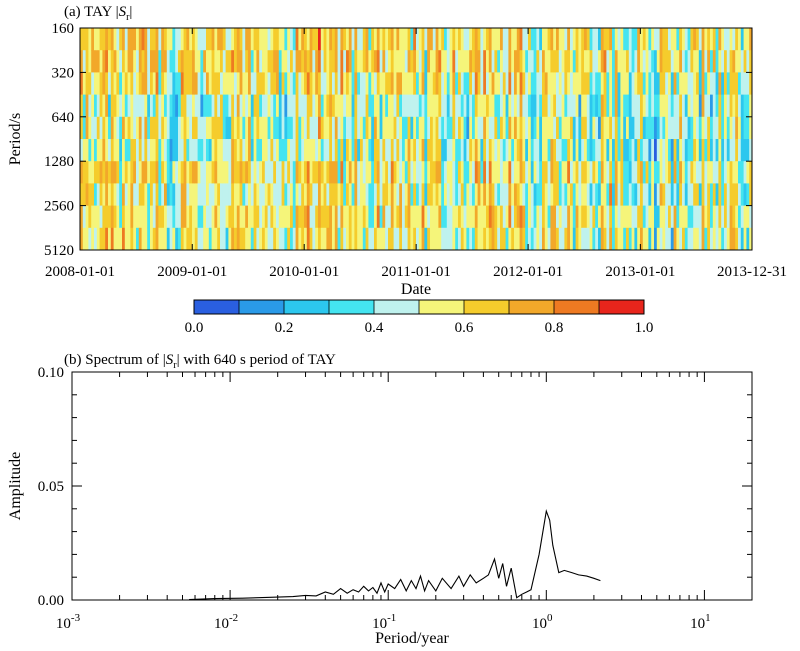 The image size is (800, 651). Describe the element at coordinates (51, 601) in the screenshot. I see `spectrum-y-tick-label: 0.00` at that location.